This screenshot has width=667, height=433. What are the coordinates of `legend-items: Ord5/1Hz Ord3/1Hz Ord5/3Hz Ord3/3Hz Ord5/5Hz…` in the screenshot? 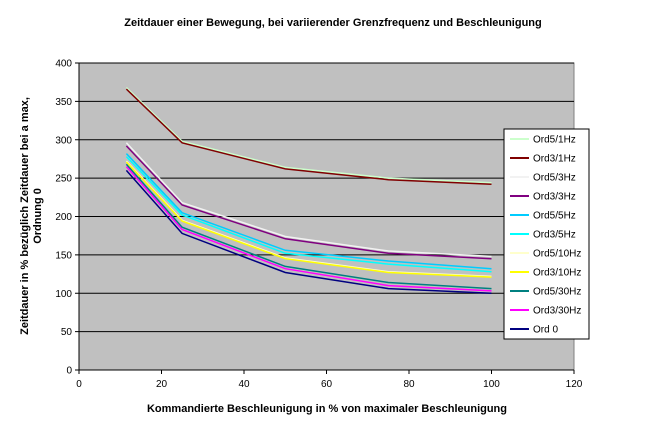 It's located at (545, 235).